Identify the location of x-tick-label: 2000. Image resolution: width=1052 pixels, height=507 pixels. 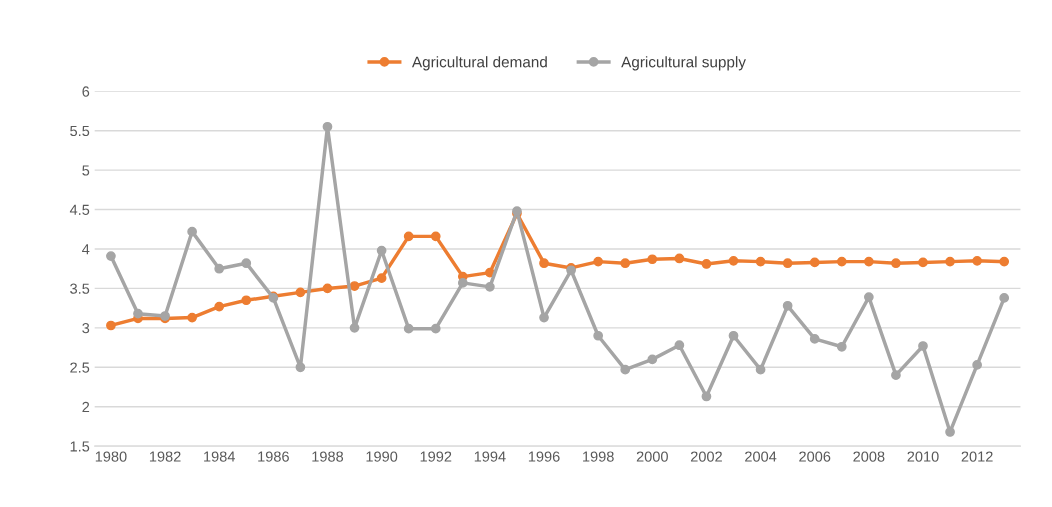
(652, 456).